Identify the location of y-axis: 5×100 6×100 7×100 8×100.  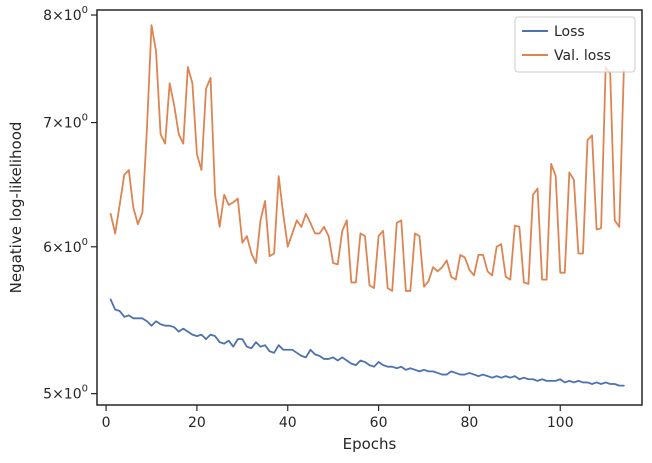
(70, 204).